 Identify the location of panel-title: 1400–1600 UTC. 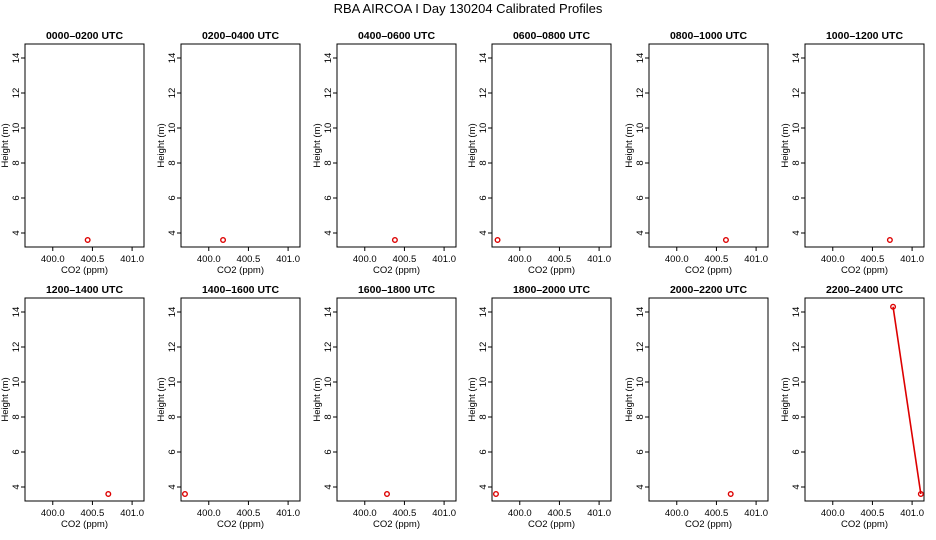
(240, 290).